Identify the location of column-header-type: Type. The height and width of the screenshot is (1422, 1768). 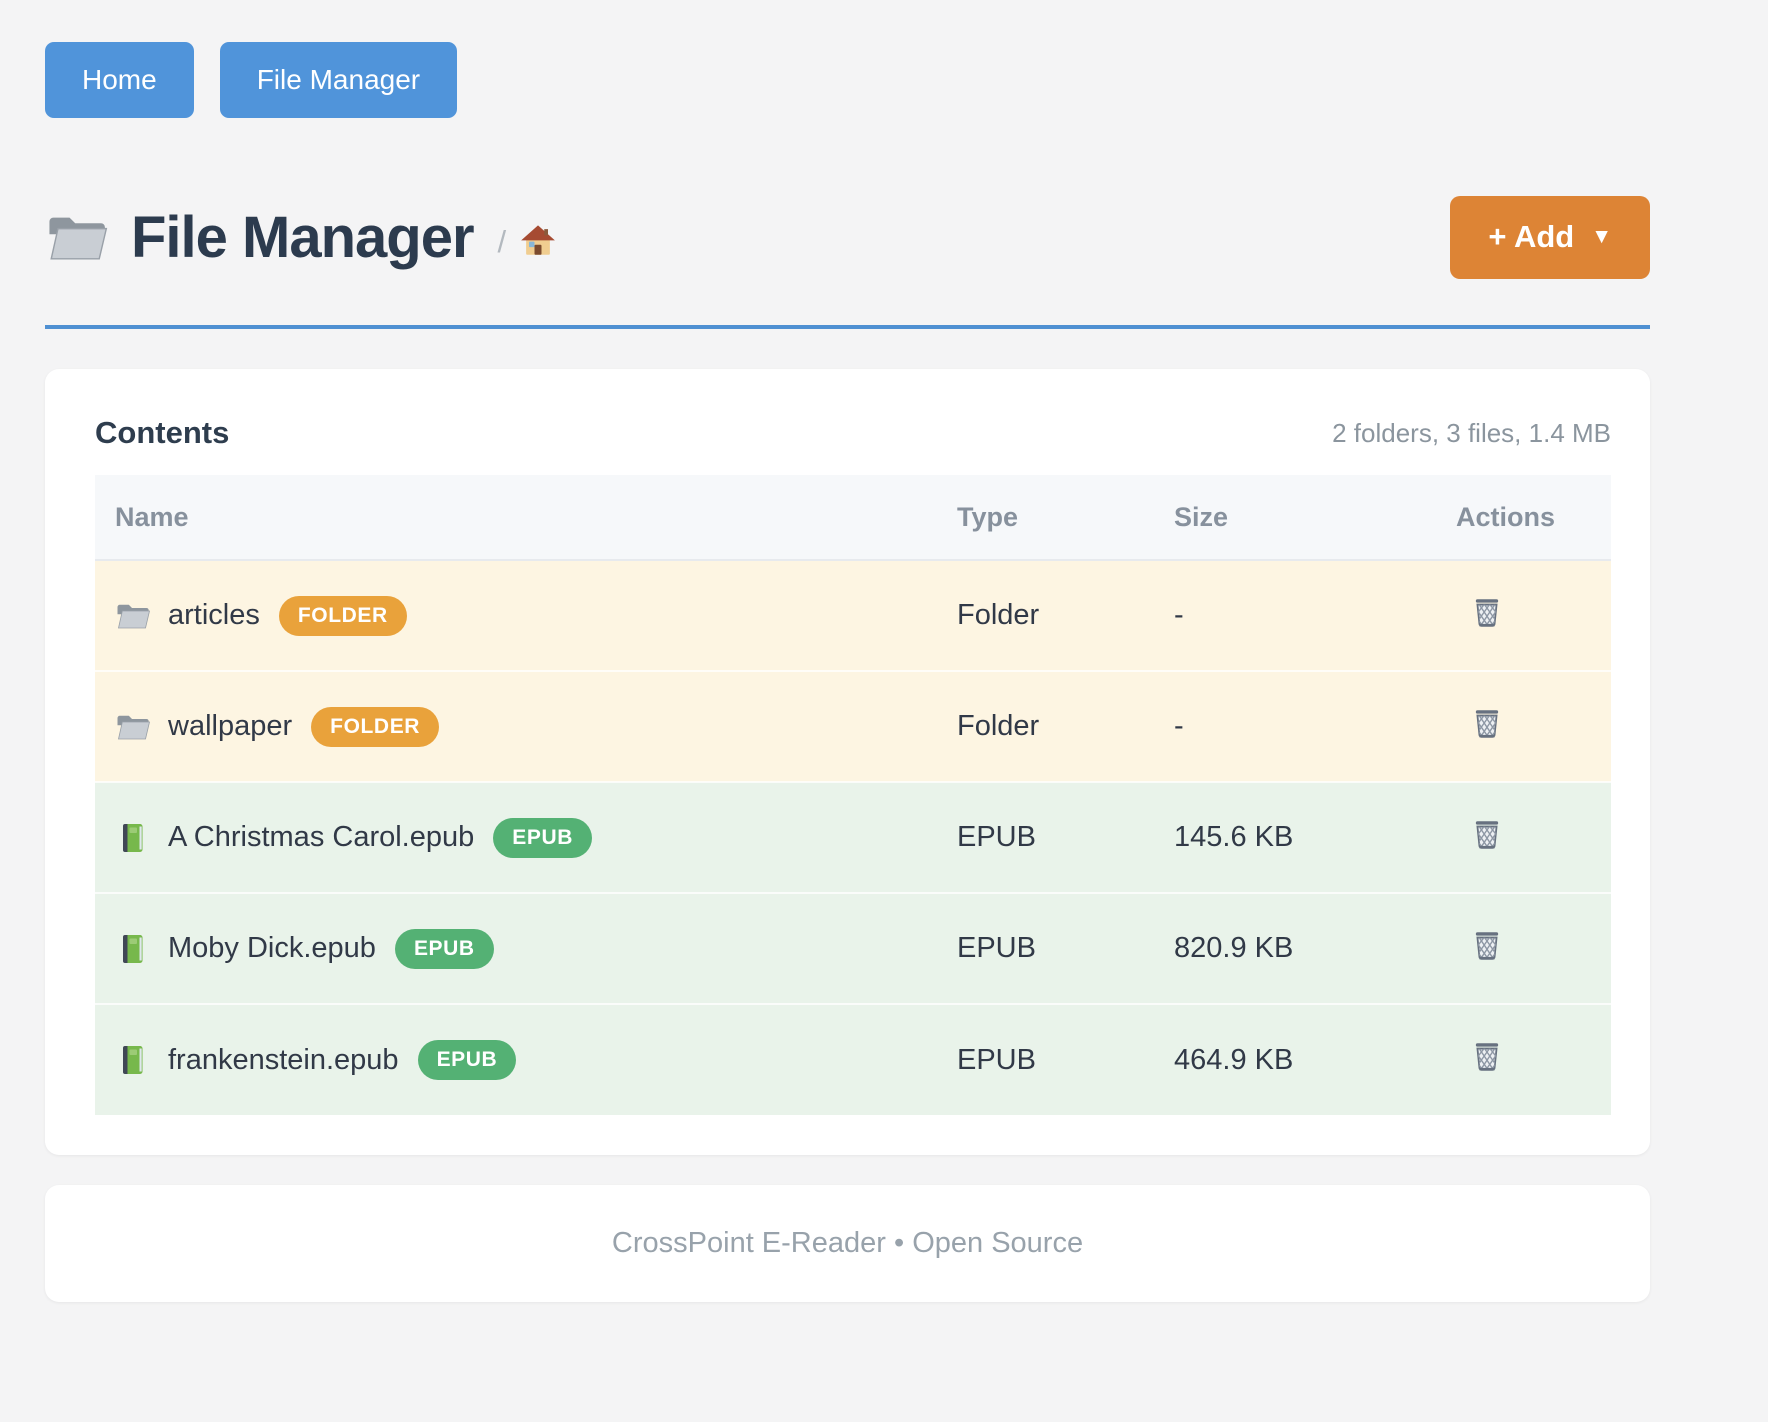
(1045, 518).